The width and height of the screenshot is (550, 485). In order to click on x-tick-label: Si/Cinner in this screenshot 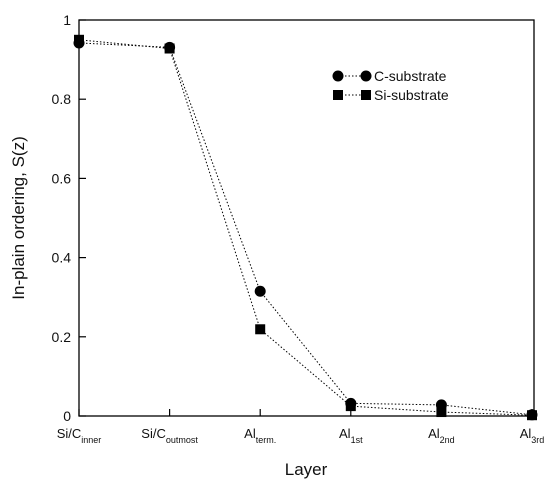, I will do `click(79, 435)`.